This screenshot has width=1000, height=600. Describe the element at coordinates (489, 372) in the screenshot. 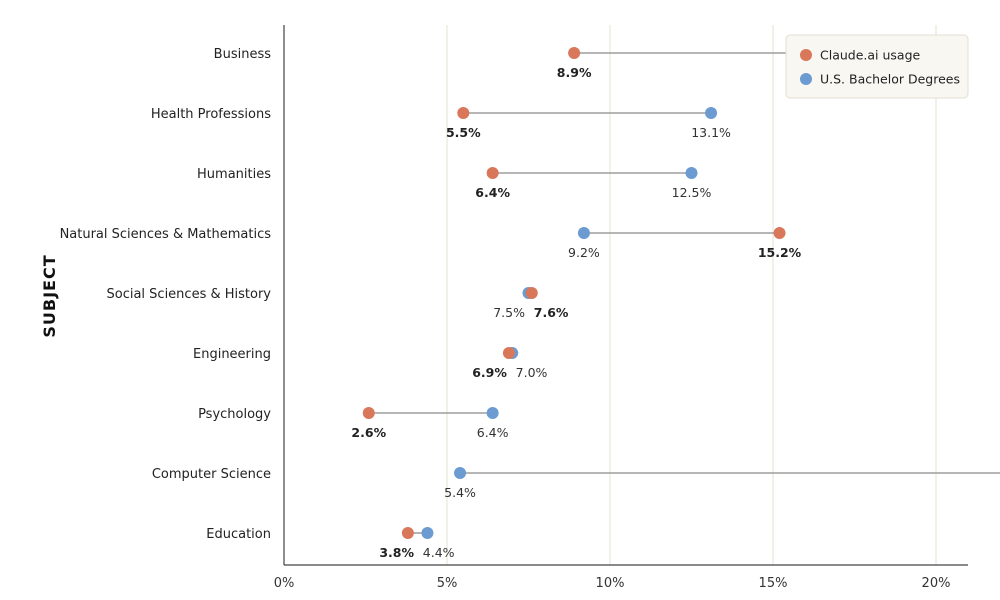

I see `value-label-claude-usage: 6.9%` at that location.